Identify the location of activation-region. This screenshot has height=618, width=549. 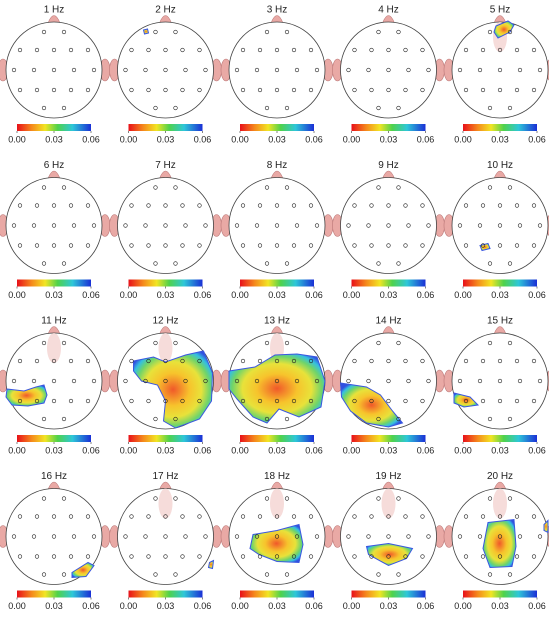
(485, 247).